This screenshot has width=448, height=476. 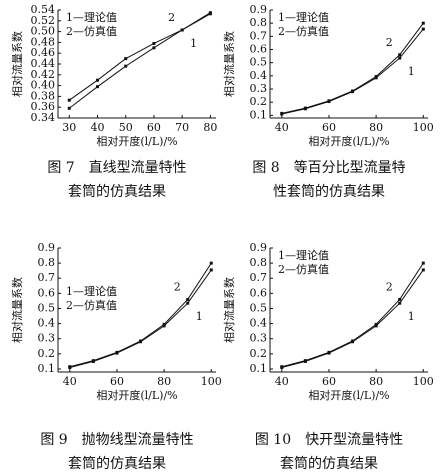 I want to click on y-tick-label: 0.50, so click(x=43, y=31).